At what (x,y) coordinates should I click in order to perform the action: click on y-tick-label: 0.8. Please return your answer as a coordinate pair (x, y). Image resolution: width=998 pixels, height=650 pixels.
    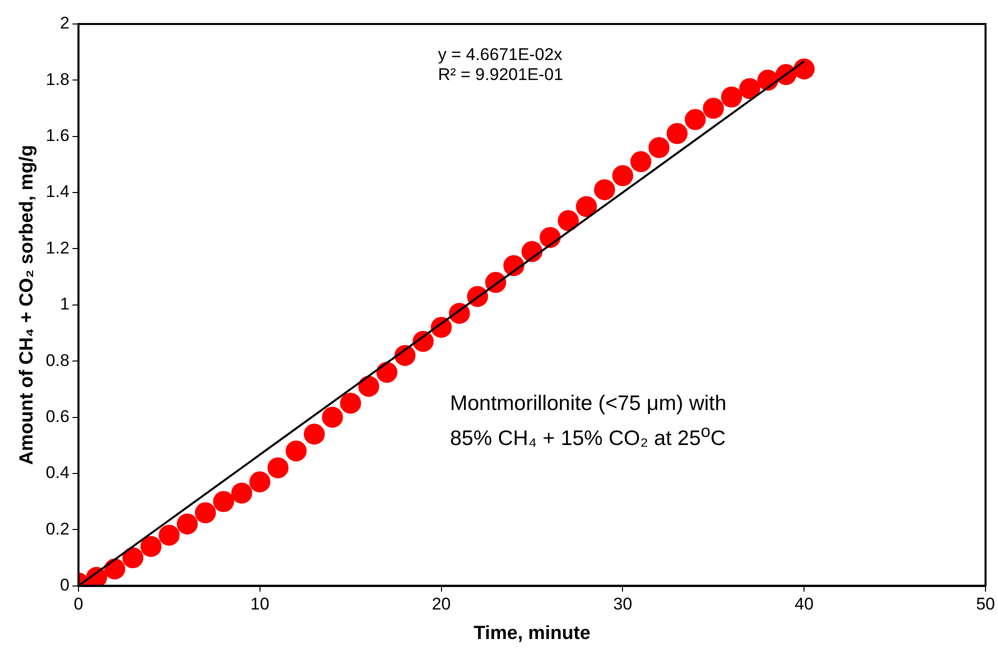
    Looking at the image, I should click on (58, 360).